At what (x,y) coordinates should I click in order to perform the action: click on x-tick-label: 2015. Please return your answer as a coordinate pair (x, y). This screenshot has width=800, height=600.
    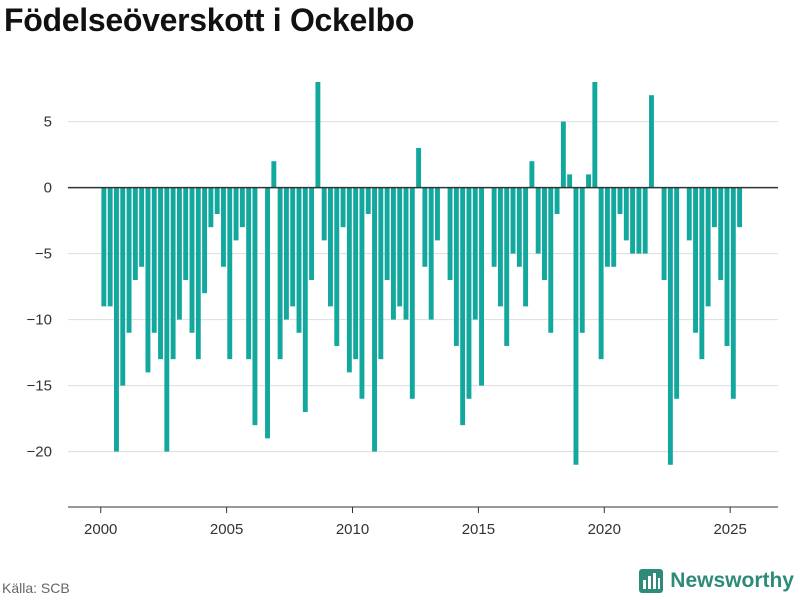
    Looking at the image, I should click on (478, 529).